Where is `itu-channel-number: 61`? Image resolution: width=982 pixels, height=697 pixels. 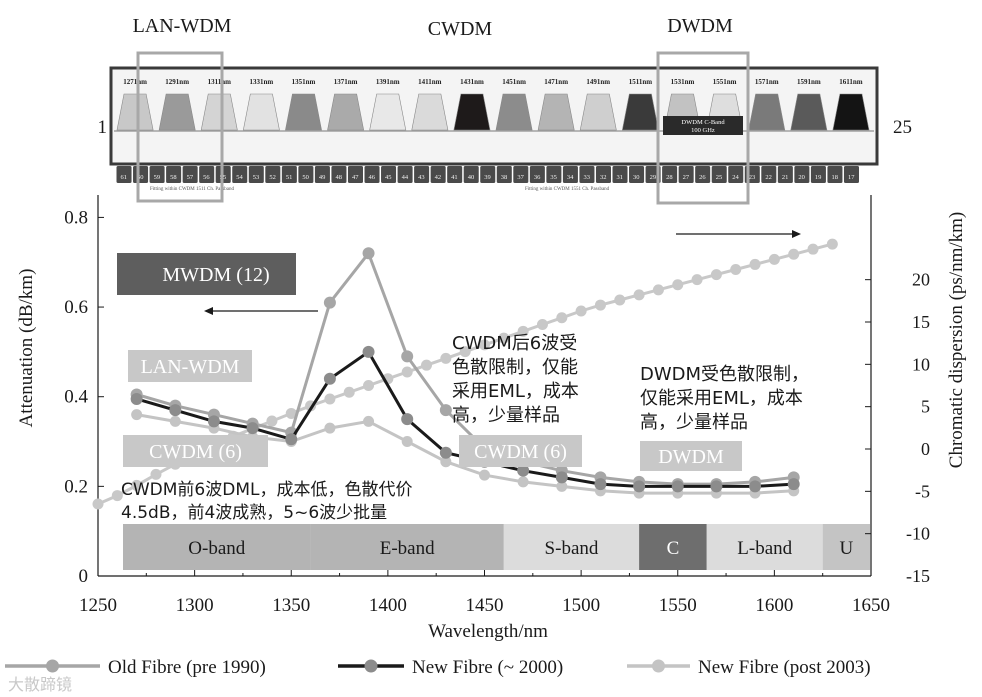 itu-channel-number: 61 is located at coordinates (124, 177).